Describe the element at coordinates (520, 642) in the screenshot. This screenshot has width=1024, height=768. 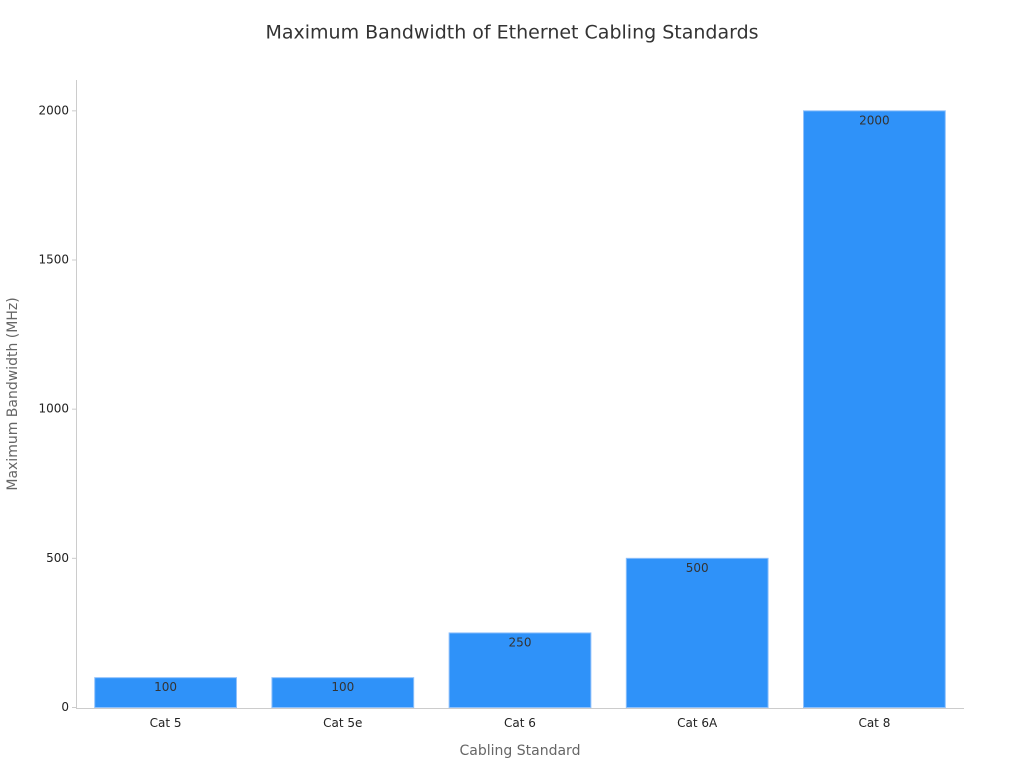
I see `value-label: 250` at that location.